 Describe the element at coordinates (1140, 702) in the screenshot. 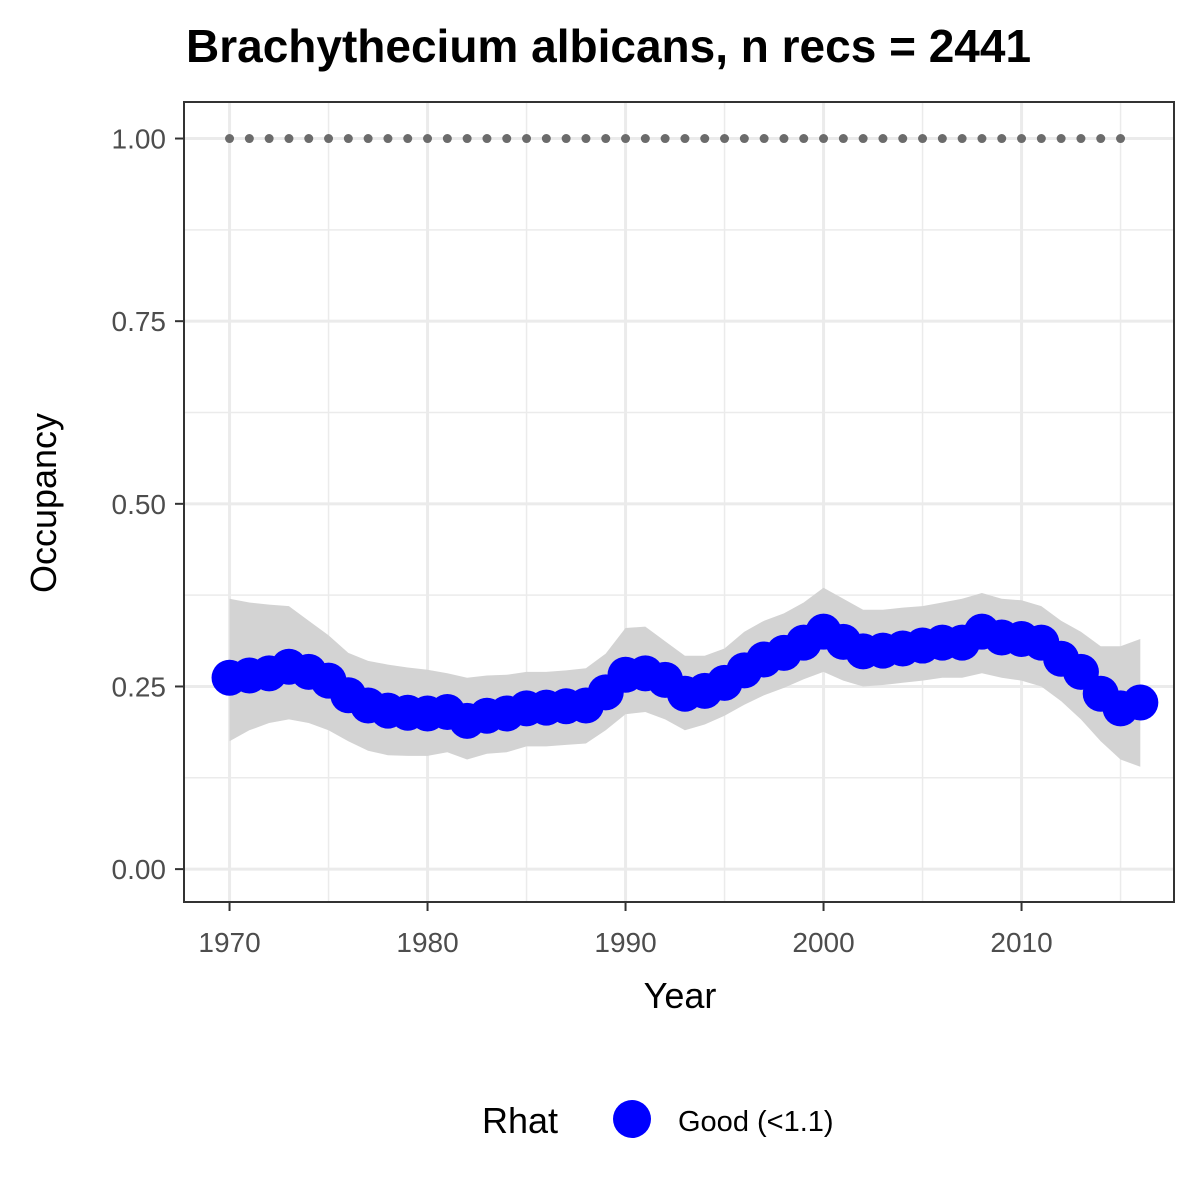

I see `data-point` at that location.